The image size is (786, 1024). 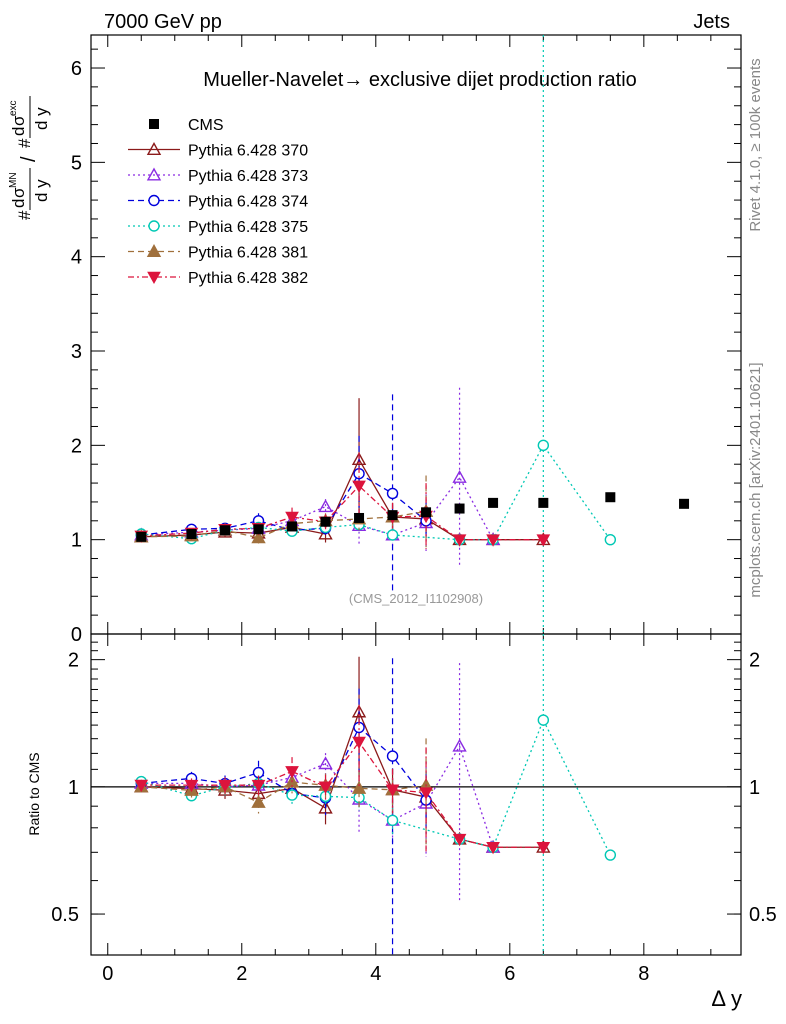 I want to click on x-axis-label: Δ y, so click(x=726, y=998).